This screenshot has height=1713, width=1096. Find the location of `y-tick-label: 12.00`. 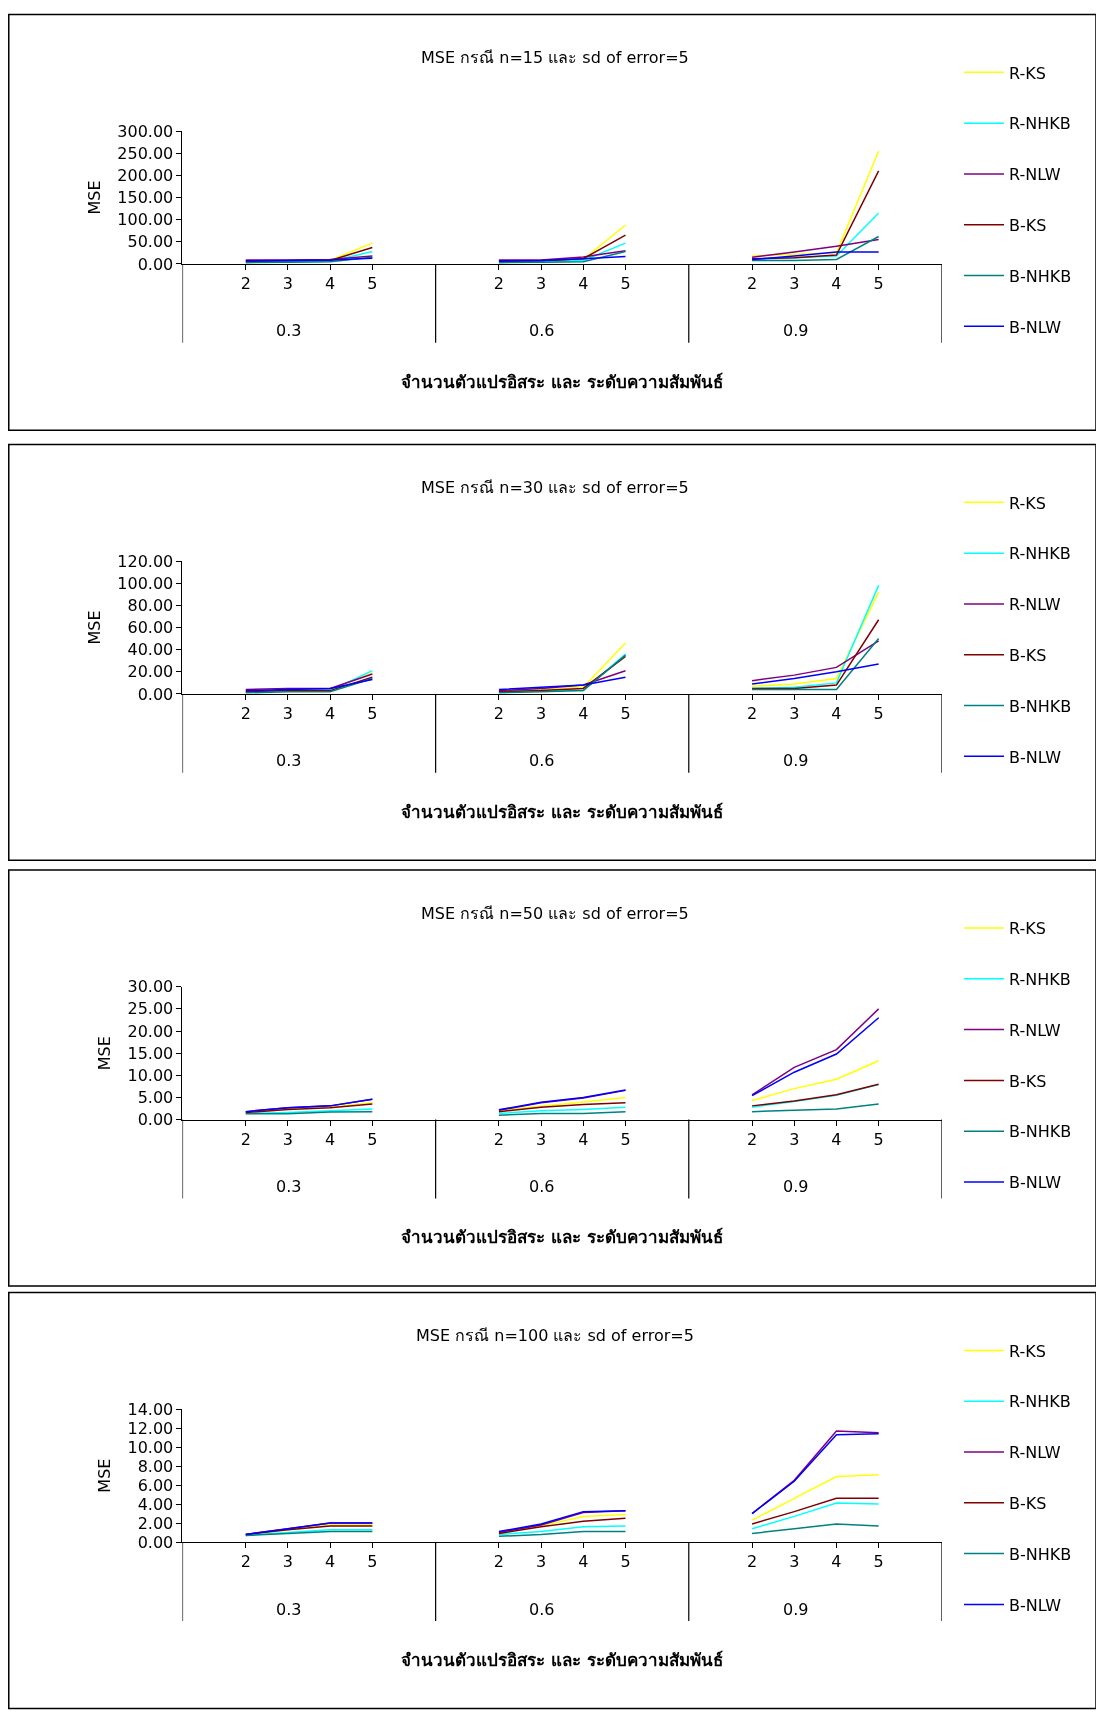

y-tick-label: 12.00 is located at coordinates (150, 1428).